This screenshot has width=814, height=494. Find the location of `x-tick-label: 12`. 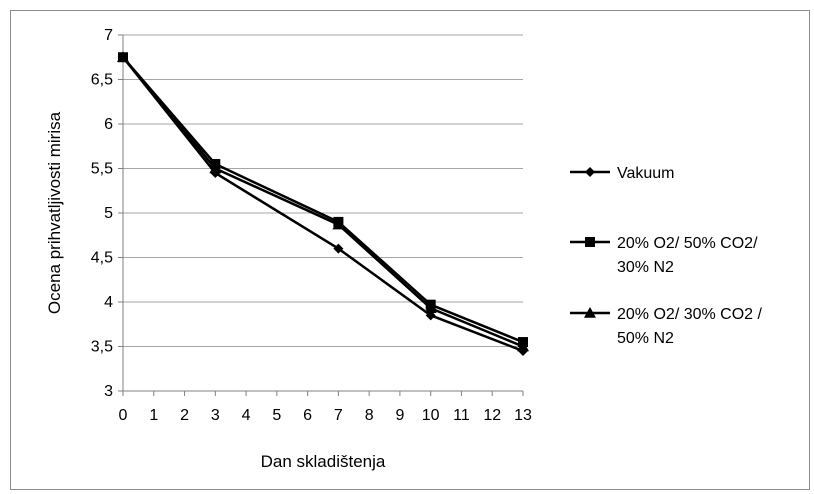

x-tick-label: 12 is located at coordinates (492, 415).